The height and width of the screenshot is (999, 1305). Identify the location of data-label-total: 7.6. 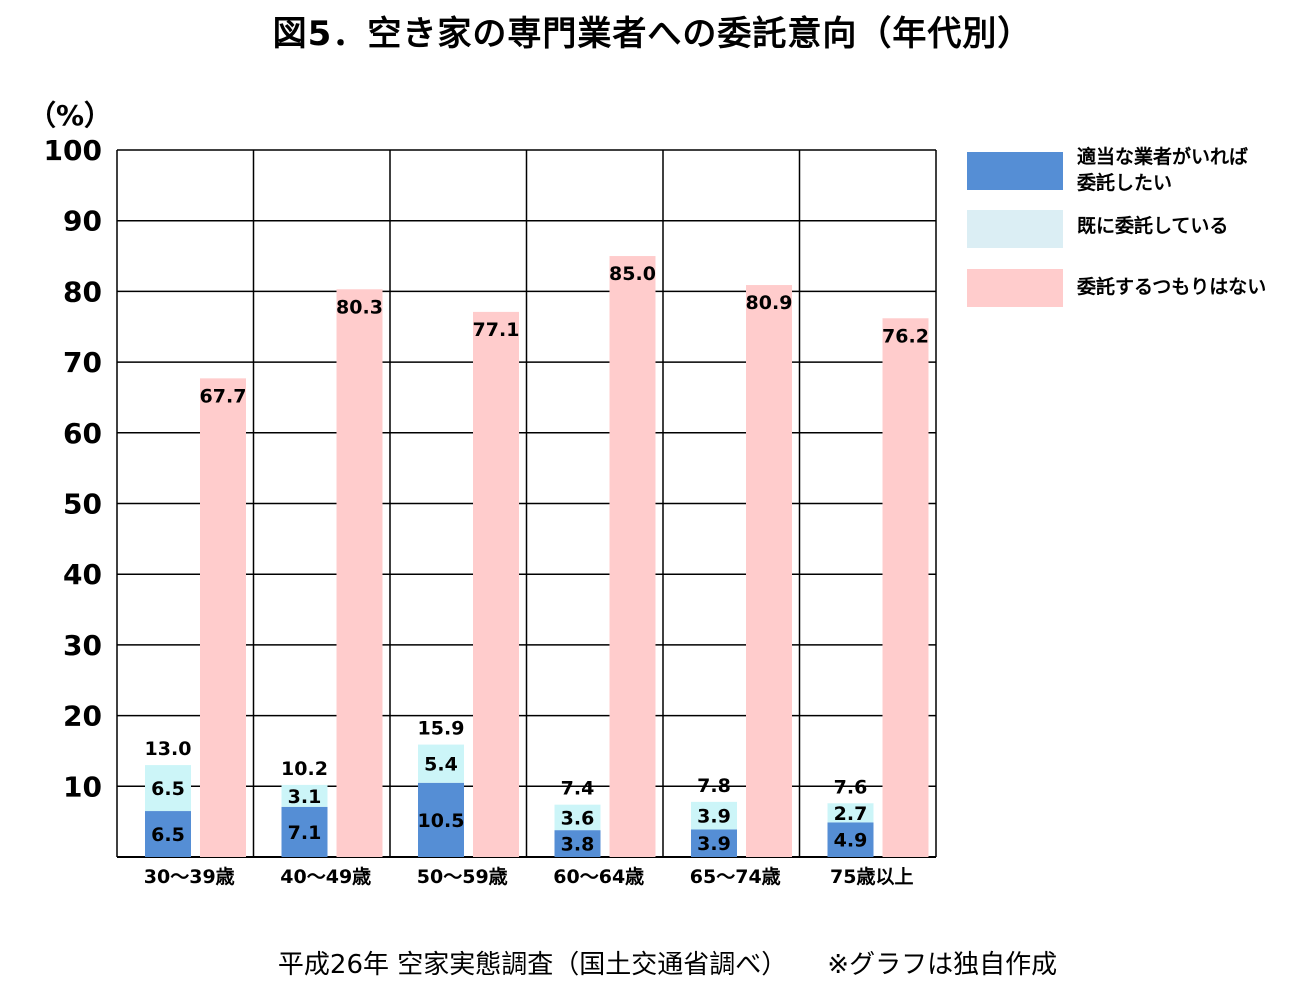
(851, 787).